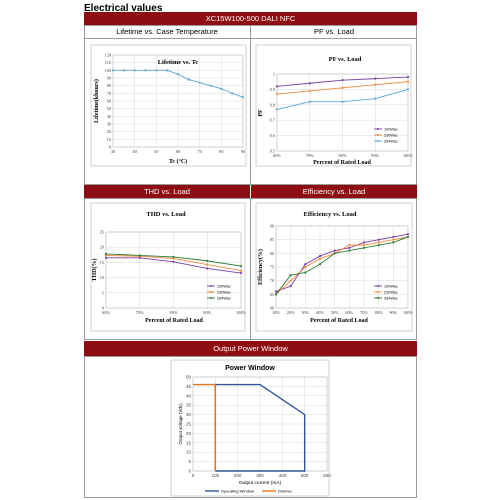 This screenshot has width=500, height=500. I want to click on pf-y-axis-label: PF, so click(261, 113).